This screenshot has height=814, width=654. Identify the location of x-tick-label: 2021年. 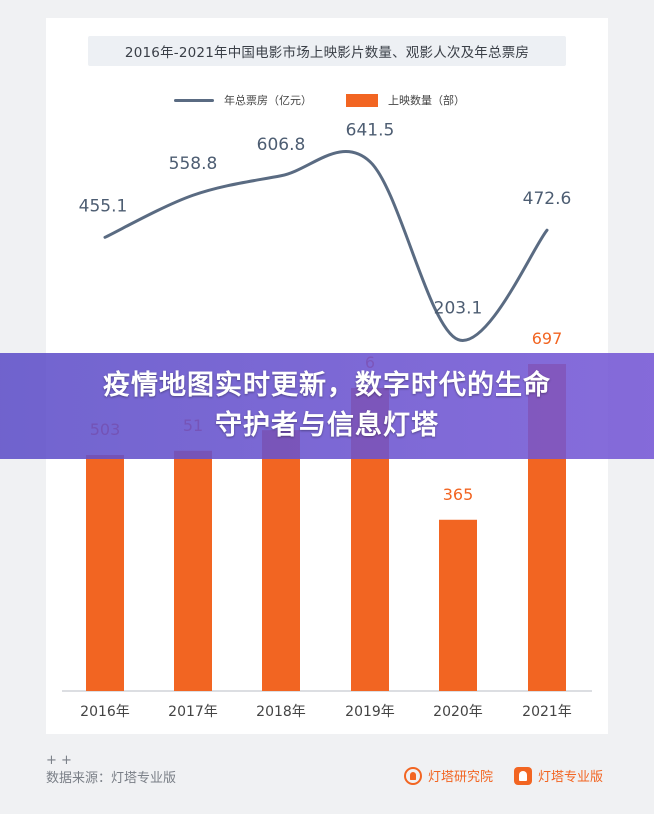
(547, 712).